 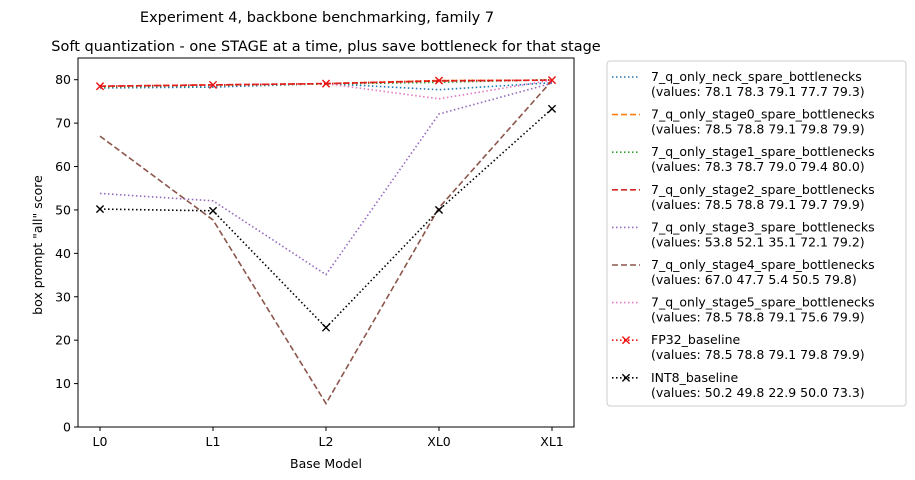 What do you see at coordinates (758, 392) in the screenshot?
I see `legend-values: (values: 50.2 49.8 22.9 50.0 73.3)` at bounding box center [758, 392].